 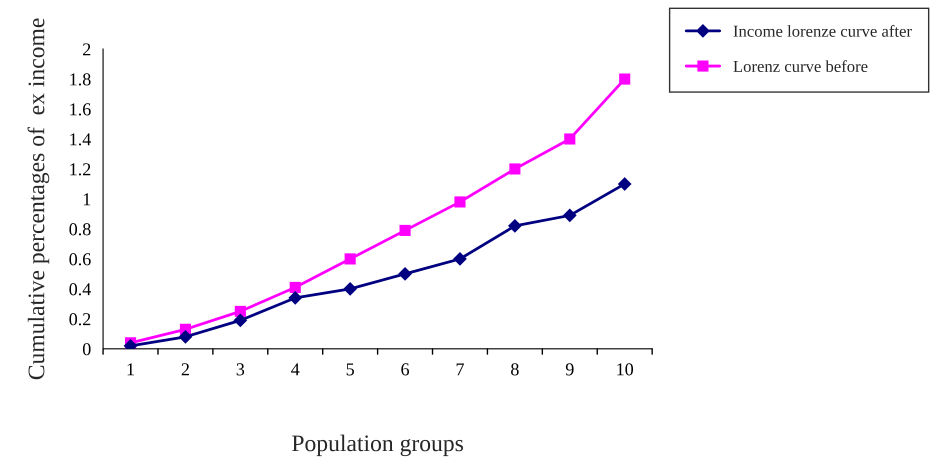 What do you see at coordinates (350, 369) in the screenshot?
I see `x-tick-label: 5` at bounding box center [350, 369].